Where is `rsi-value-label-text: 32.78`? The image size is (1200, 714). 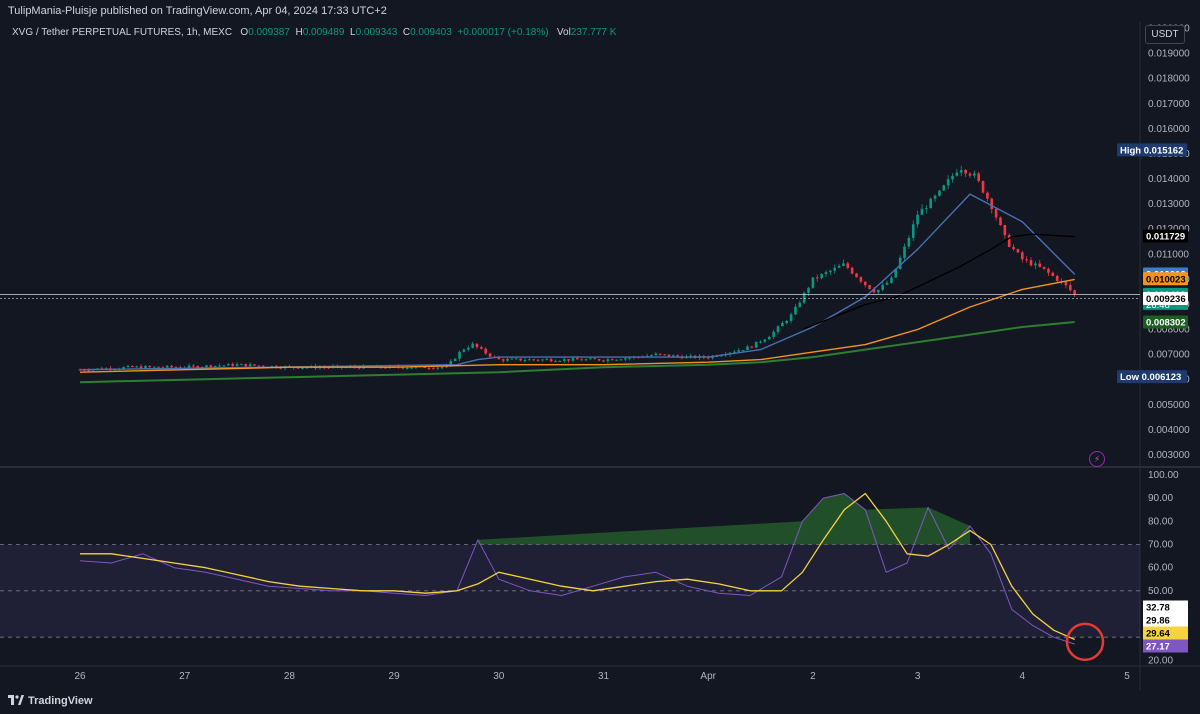
rsi-value-label-text: 32.78 is located at coordinates (1158, 608).